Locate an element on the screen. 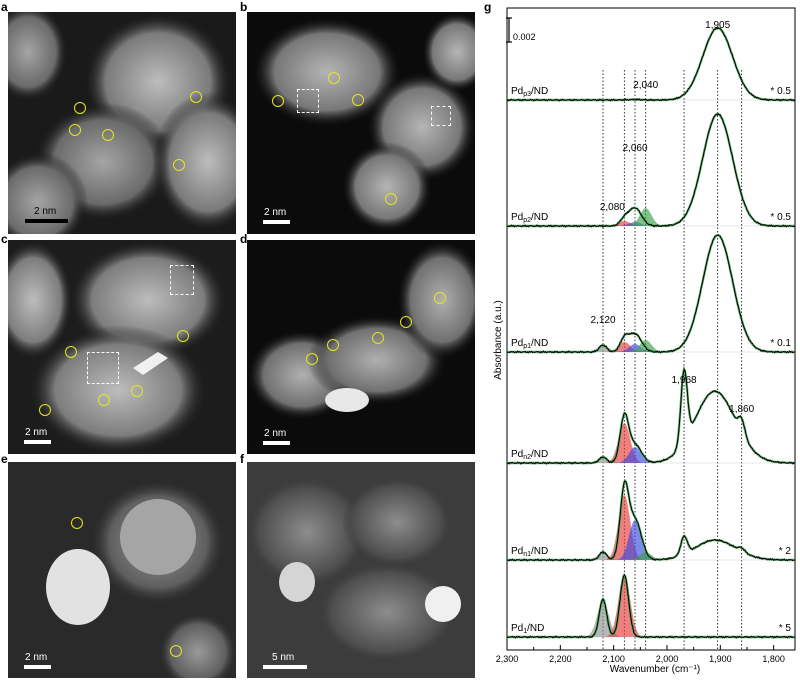 The width and height of the screenshot is (800, 688). scale-label-a: 2 nm is located at coordinates (45, 211).